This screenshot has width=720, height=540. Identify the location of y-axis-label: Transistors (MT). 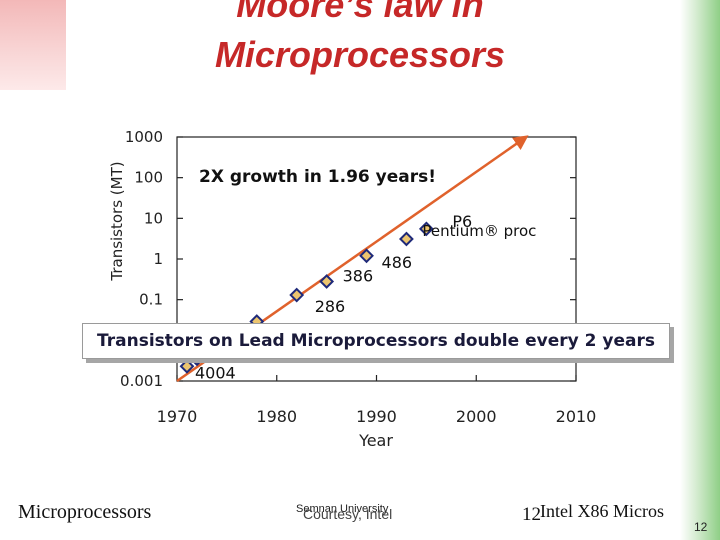
(117, 221).